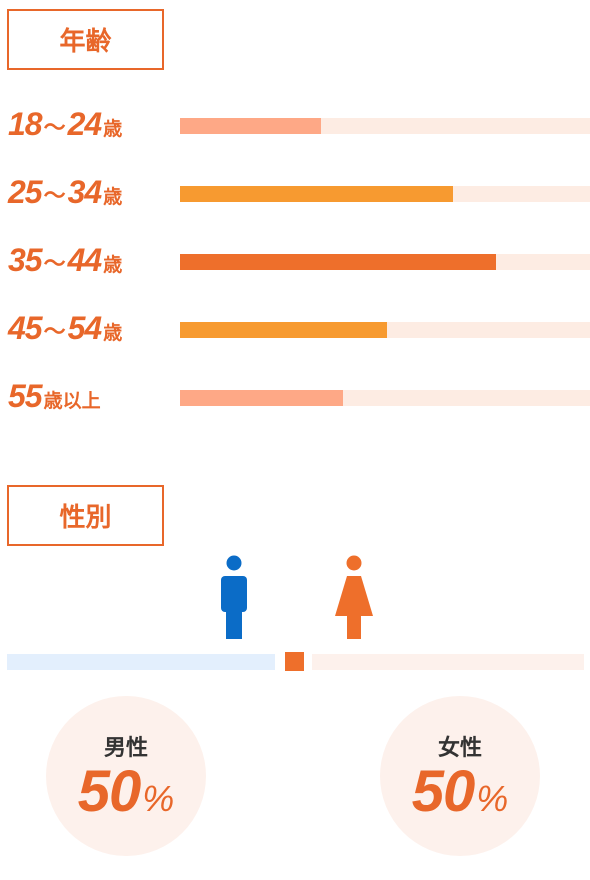  What do you see at coordinates (85, 260) in the screenshot?
I see `age-end-number: 44` at bounding box center [85, 260].